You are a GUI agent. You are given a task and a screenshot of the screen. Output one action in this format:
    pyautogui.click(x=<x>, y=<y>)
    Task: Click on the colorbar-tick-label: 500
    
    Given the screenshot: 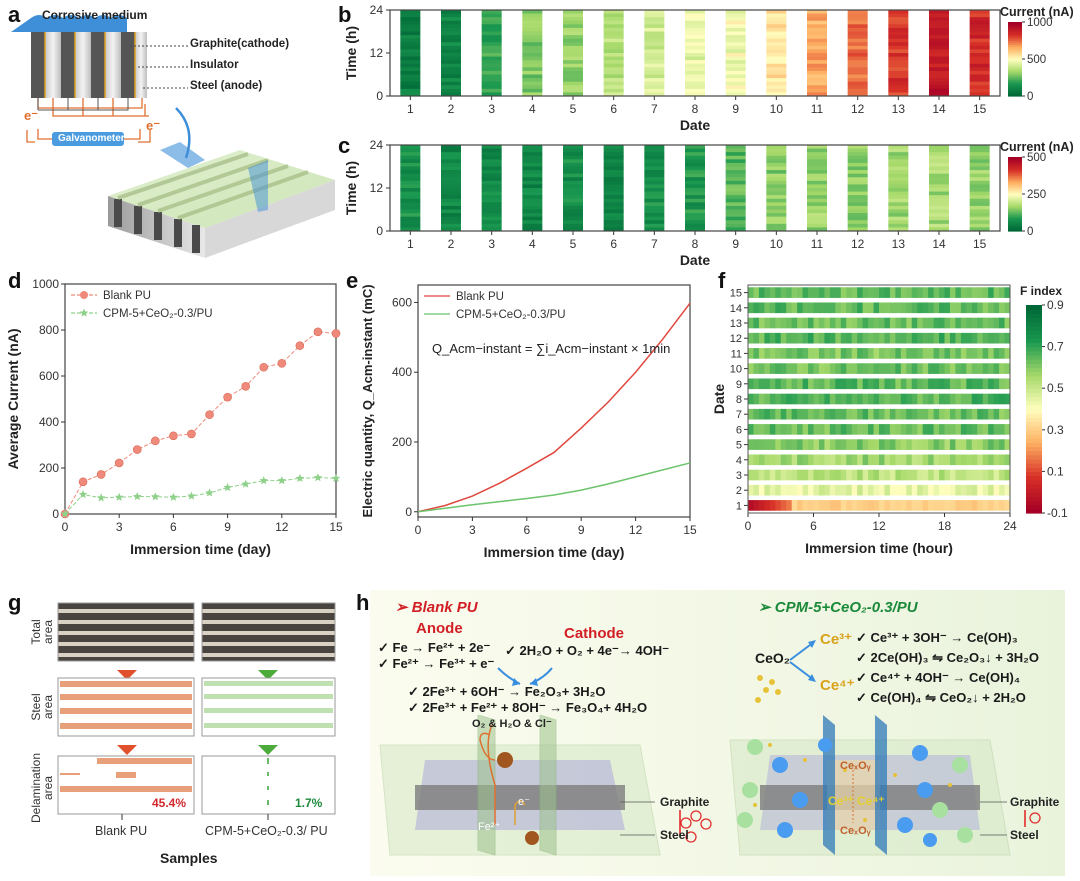 What is the action you would take?
    pyautogui.click(x=1036, y=60)
    